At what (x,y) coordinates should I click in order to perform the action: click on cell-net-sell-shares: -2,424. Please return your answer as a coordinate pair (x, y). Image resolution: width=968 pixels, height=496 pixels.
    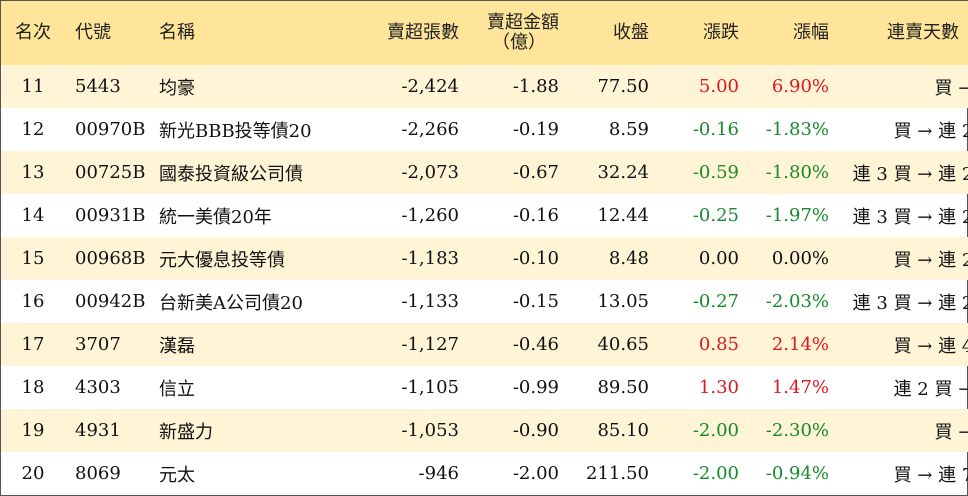
    Looking at the image, I should click on (430, 86).